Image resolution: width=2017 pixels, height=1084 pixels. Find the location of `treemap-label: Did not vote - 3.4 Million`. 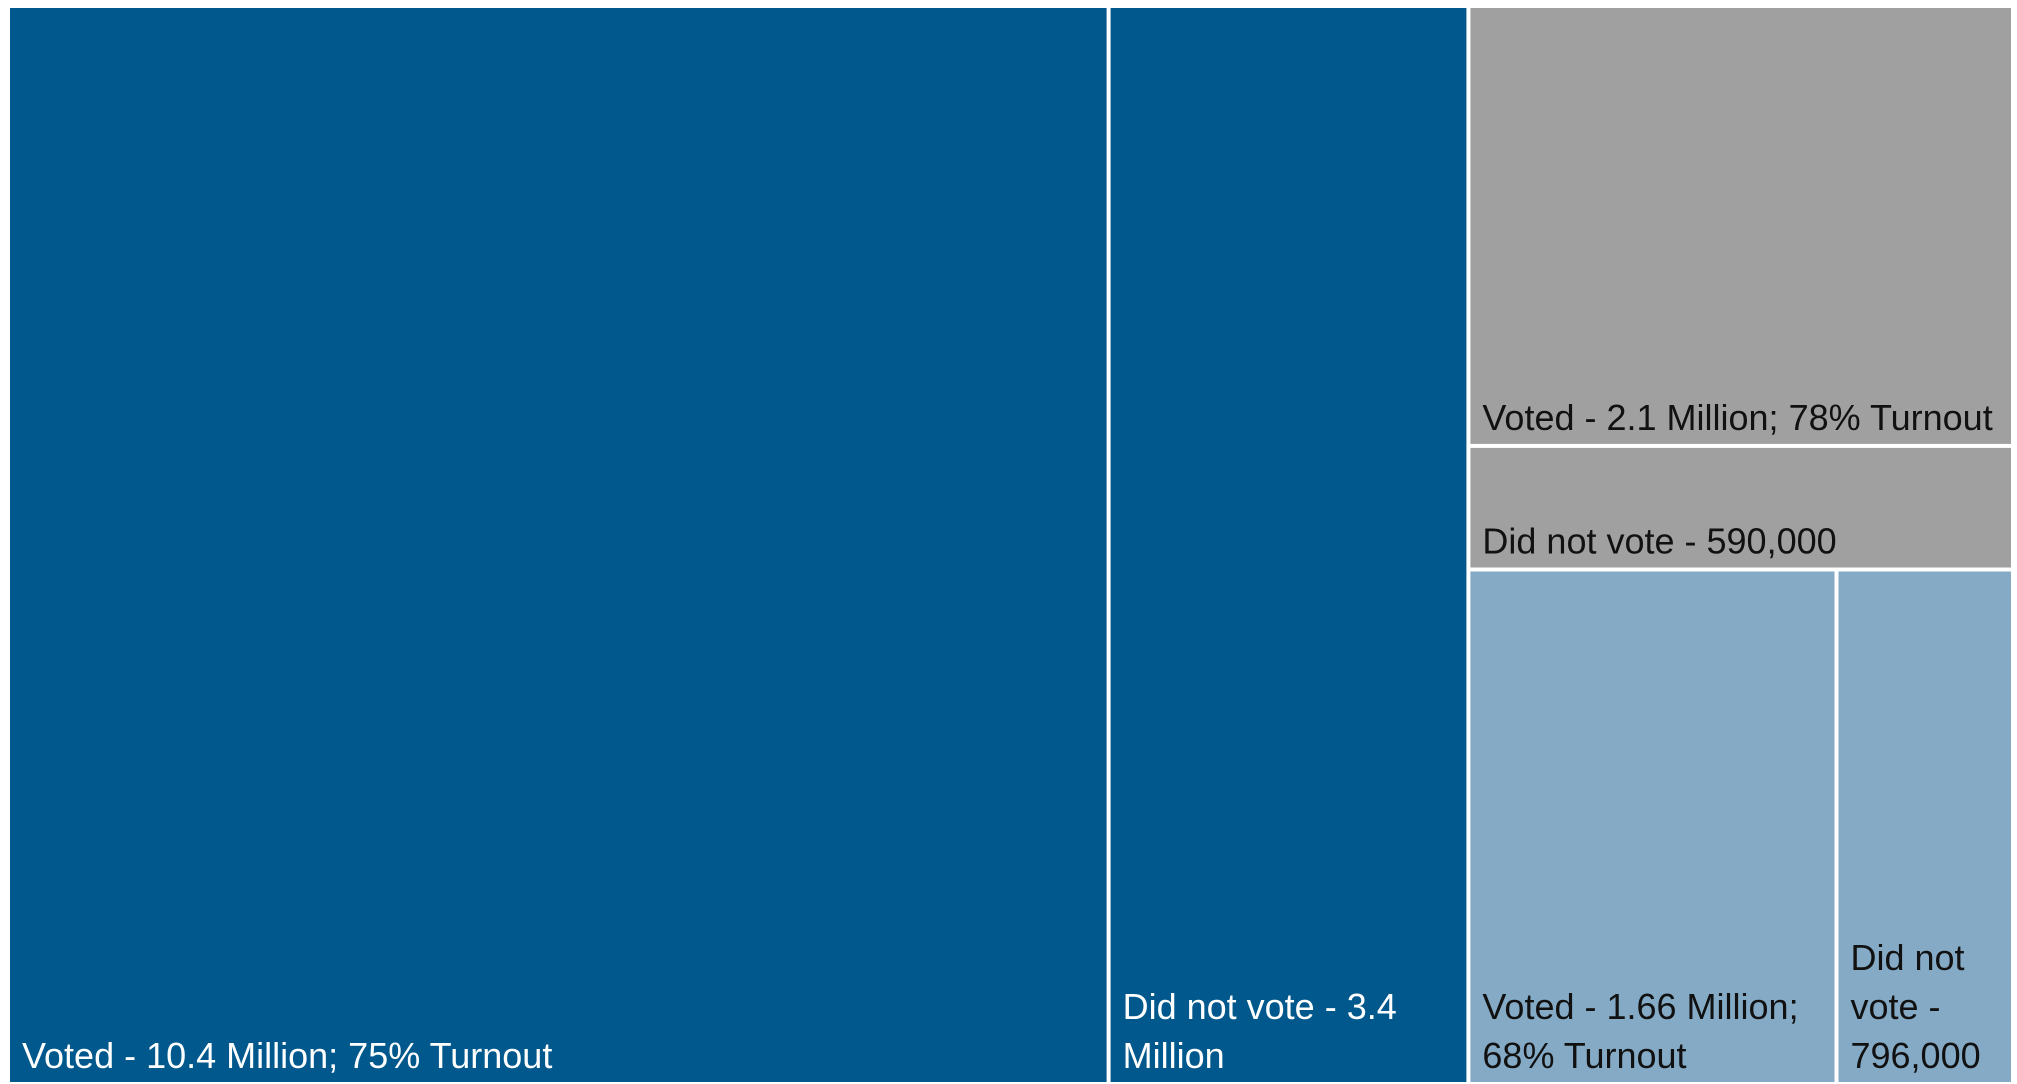

treemap-label: Did not vote - 3.4 Million is located at coordinates (1260, 1031).